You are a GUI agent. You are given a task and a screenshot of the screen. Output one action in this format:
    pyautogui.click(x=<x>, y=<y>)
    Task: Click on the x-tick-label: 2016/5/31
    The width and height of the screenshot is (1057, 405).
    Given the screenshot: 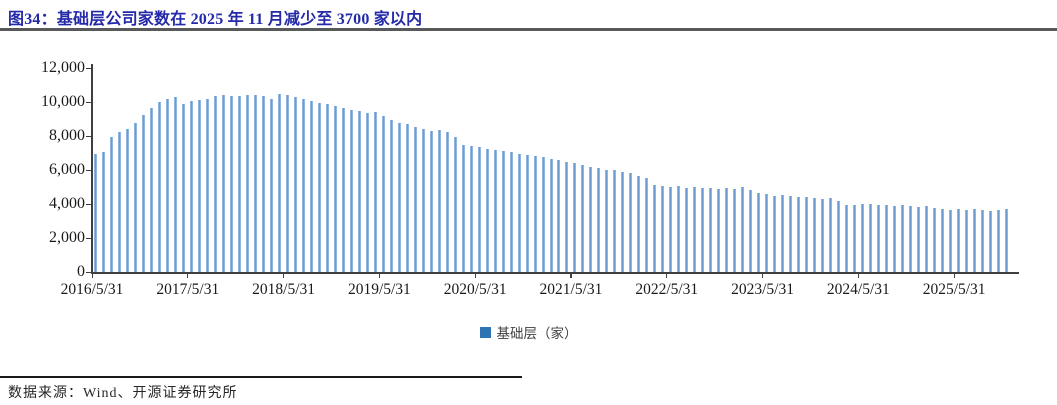 What is the action you would take?
    pyautogui.click(x=92, y=289)
    